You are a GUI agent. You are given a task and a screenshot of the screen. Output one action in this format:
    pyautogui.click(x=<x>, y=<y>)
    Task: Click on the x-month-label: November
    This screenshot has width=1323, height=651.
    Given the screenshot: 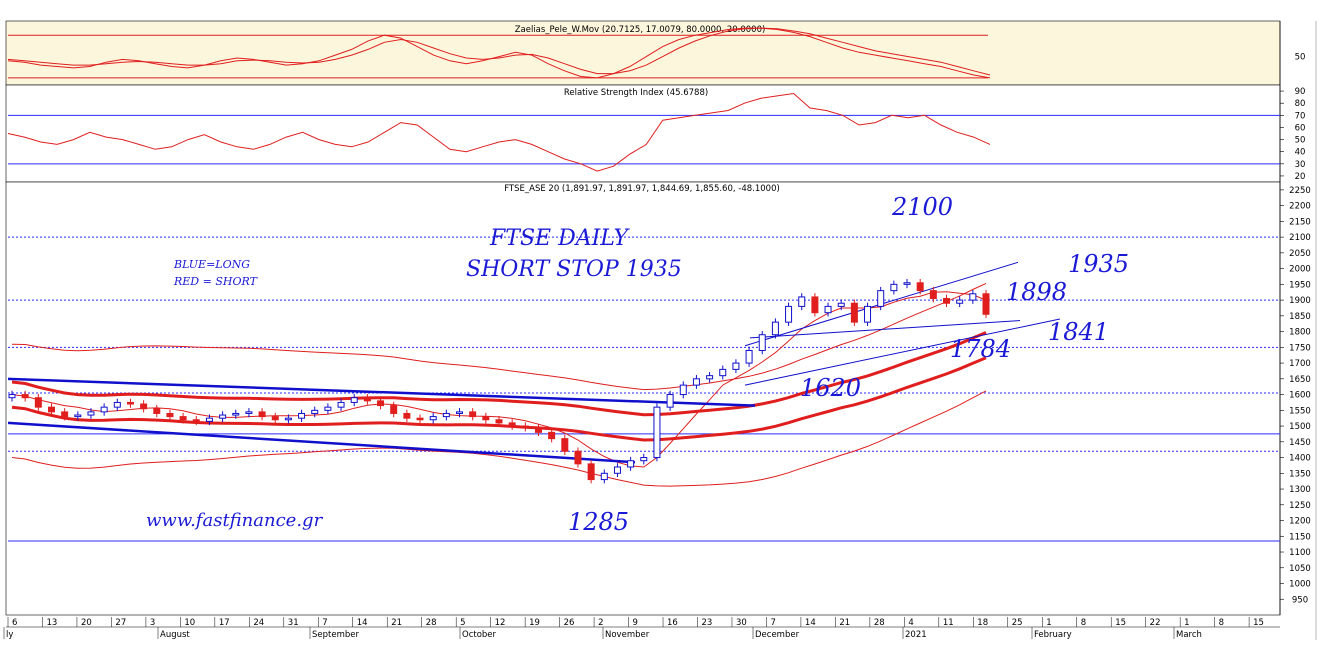 What is the action you would take?
    pyautogui.click(x=627, y=635)
    